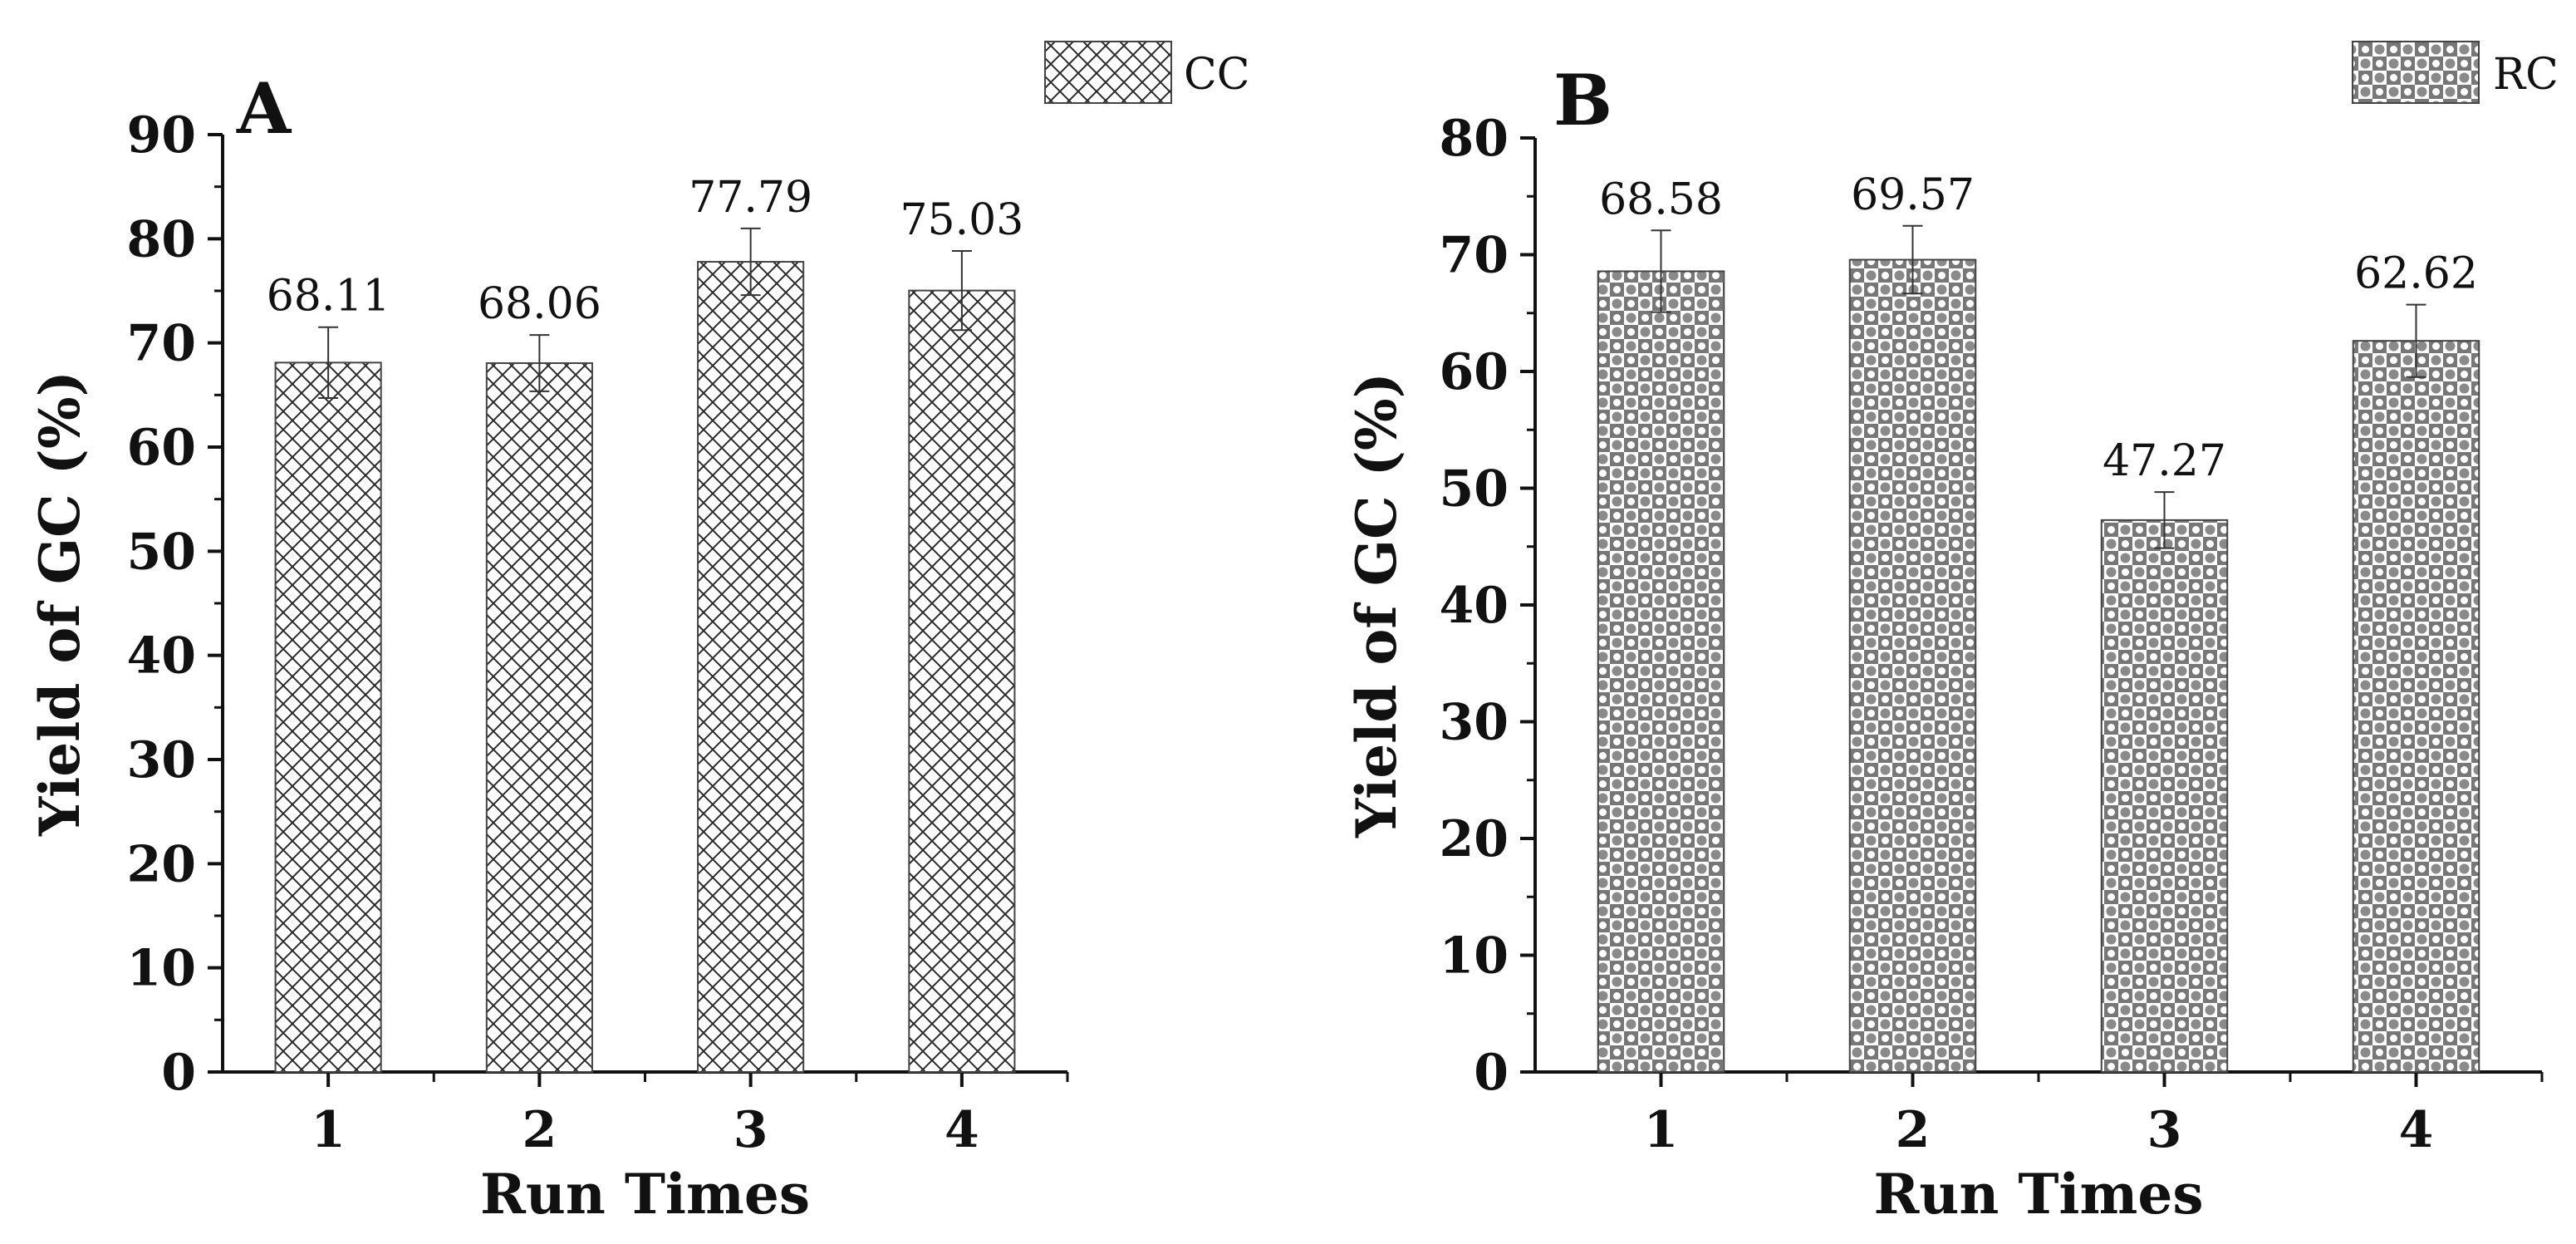 The height and width of the screenshot is (1244, 2576). I want to click on data-label: 68.06, so click(539, 304).